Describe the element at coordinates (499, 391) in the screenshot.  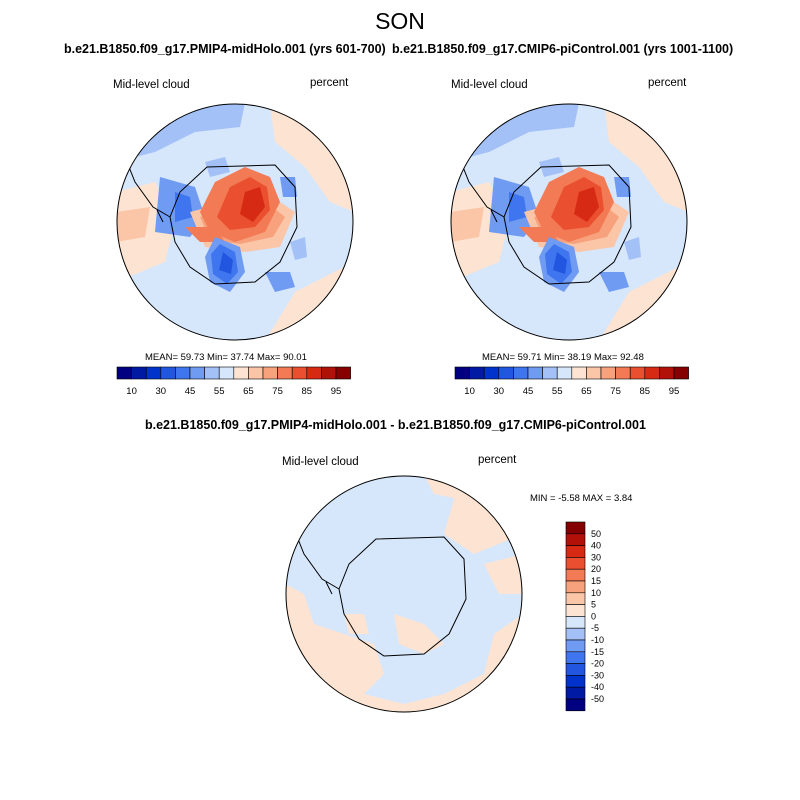
I see `right-colorbar-label: 30` at that location.